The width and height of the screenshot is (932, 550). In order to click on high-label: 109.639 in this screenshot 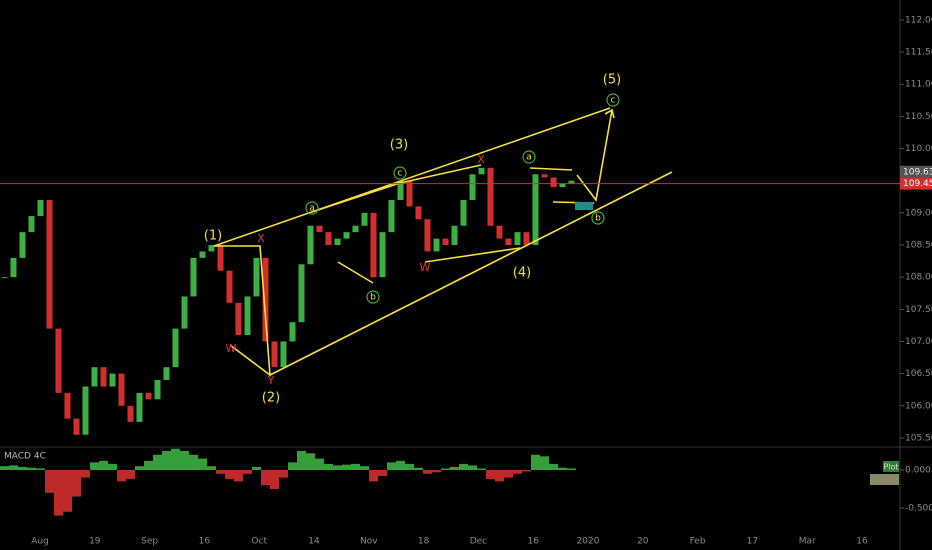, I will do `click(917, 172)`.